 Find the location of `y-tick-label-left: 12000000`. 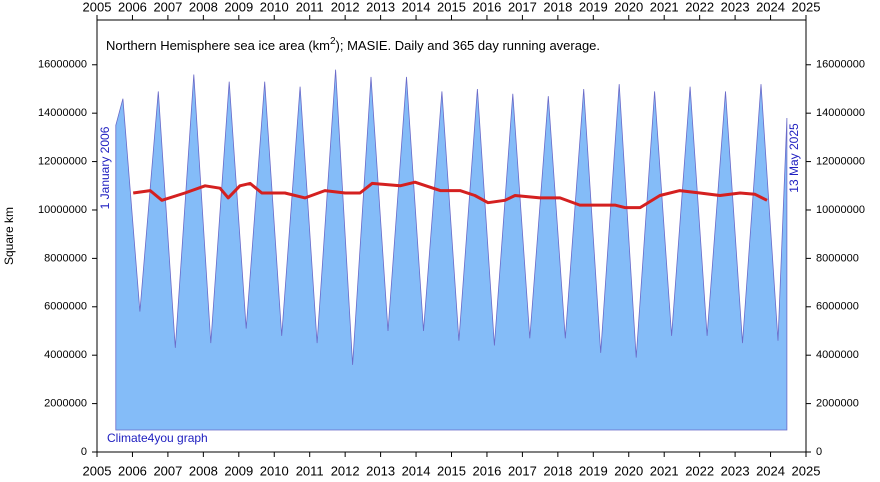

y-tick-label-left: 12000000 is located at coordinates (62, 161).